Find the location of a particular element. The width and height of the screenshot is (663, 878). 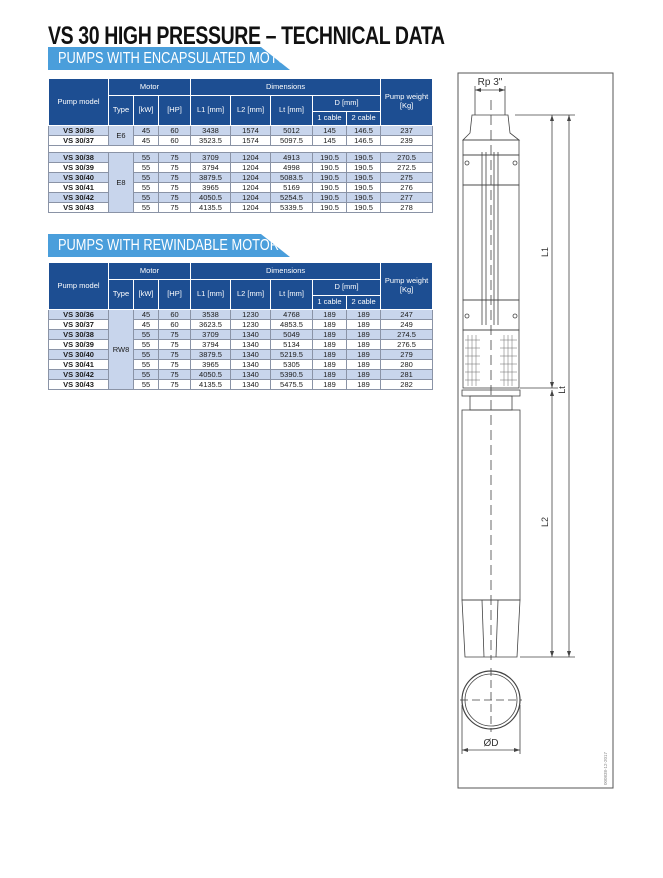

table-row: VS 30/40 55 75 3879.5 1340 5219.5 189 189 279 is located at coordinates (241, 354).